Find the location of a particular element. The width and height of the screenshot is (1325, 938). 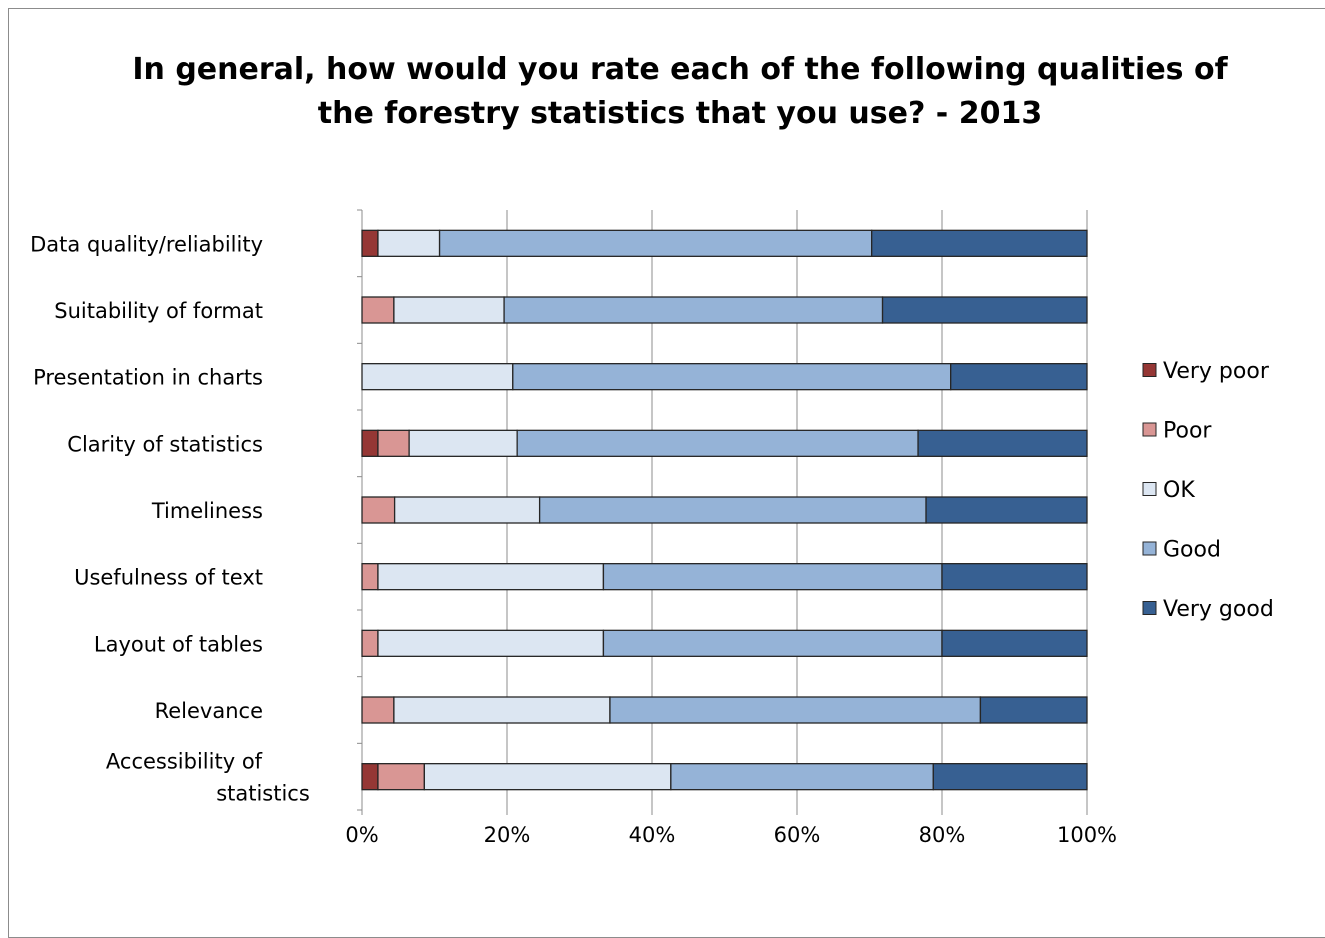

legend-label: Very good is located at coordinates (1218, 609).